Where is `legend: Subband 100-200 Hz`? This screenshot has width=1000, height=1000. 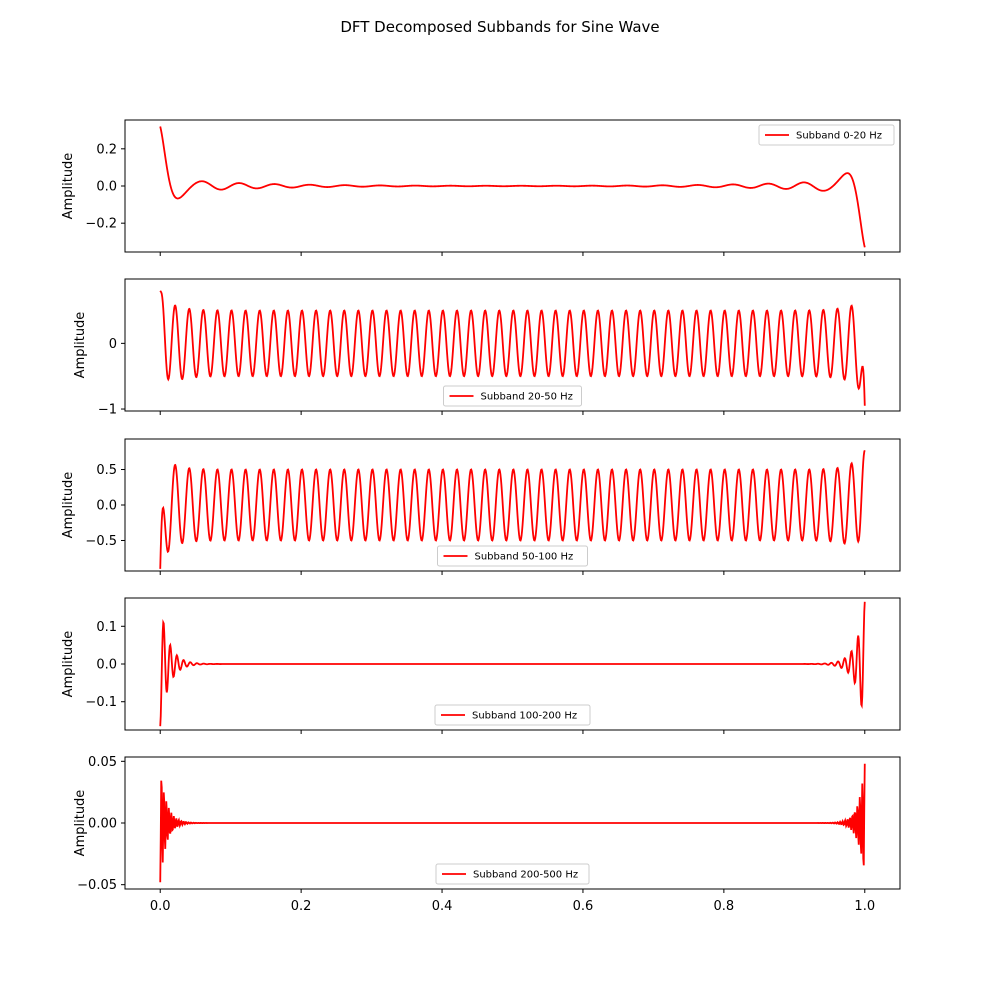 legend: Subband 100-200 Hz is located at coordinates (512, 715).